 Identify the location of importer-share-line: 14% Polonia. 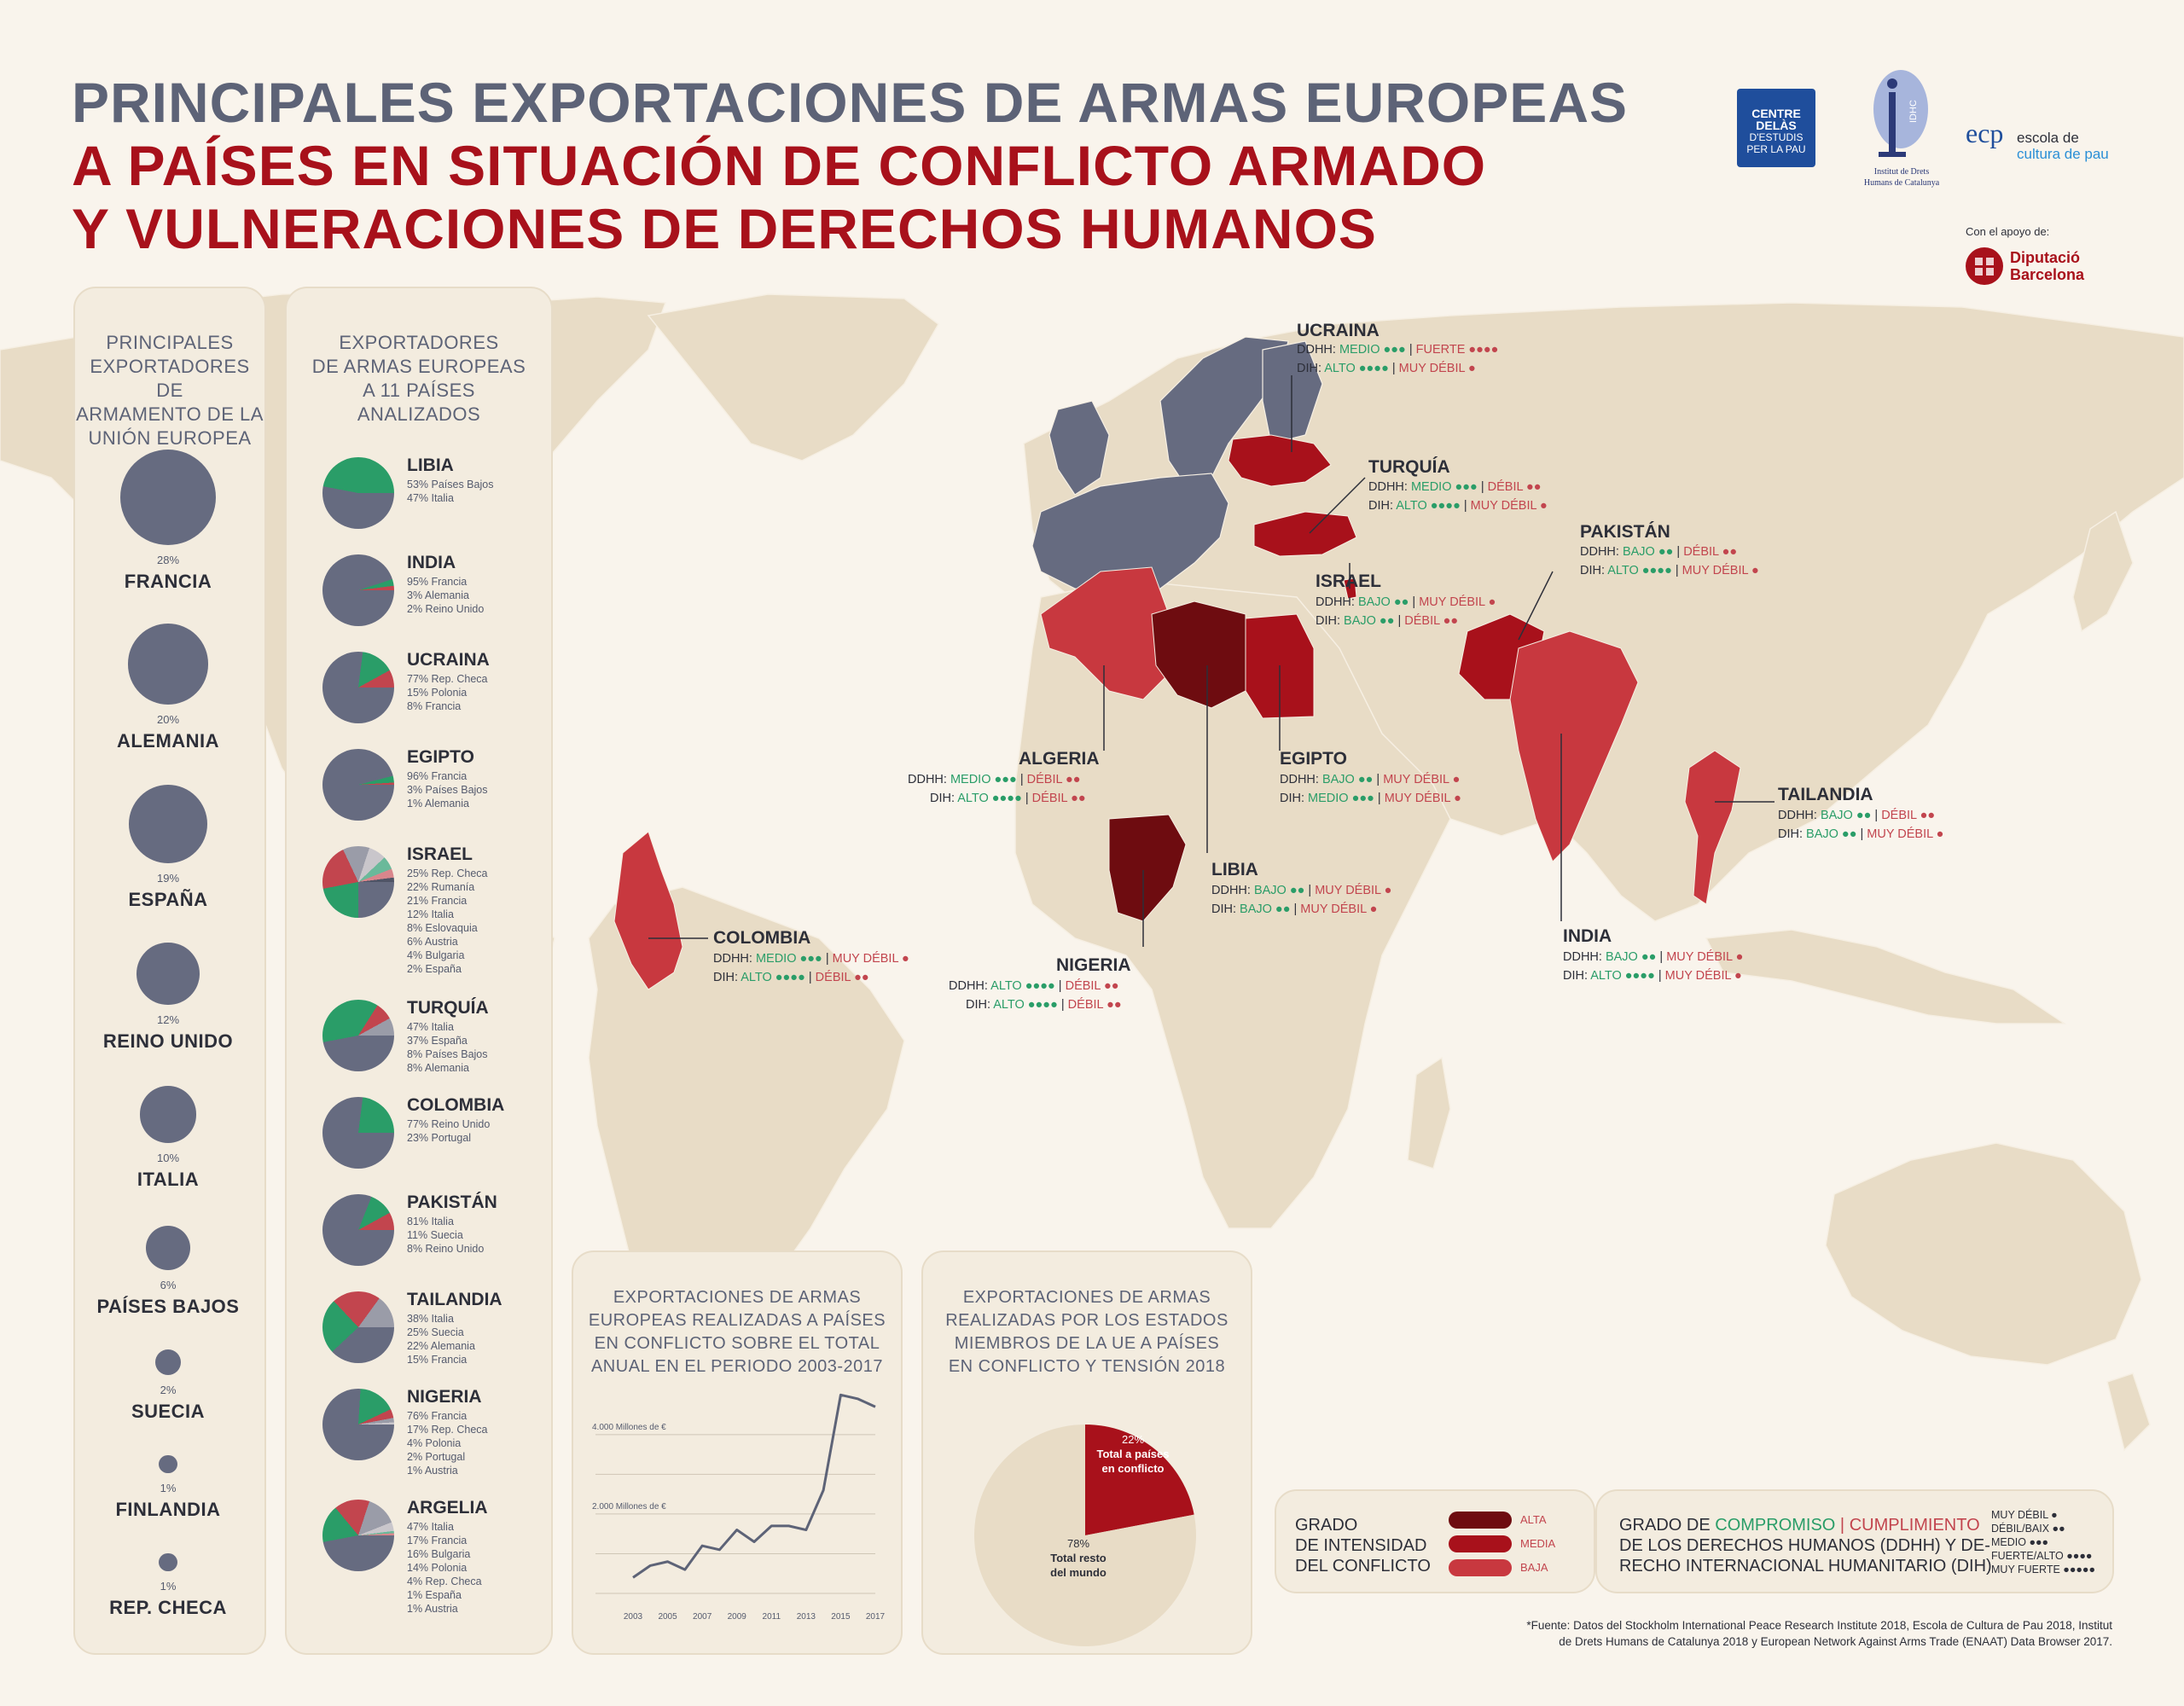
(437, 1568).